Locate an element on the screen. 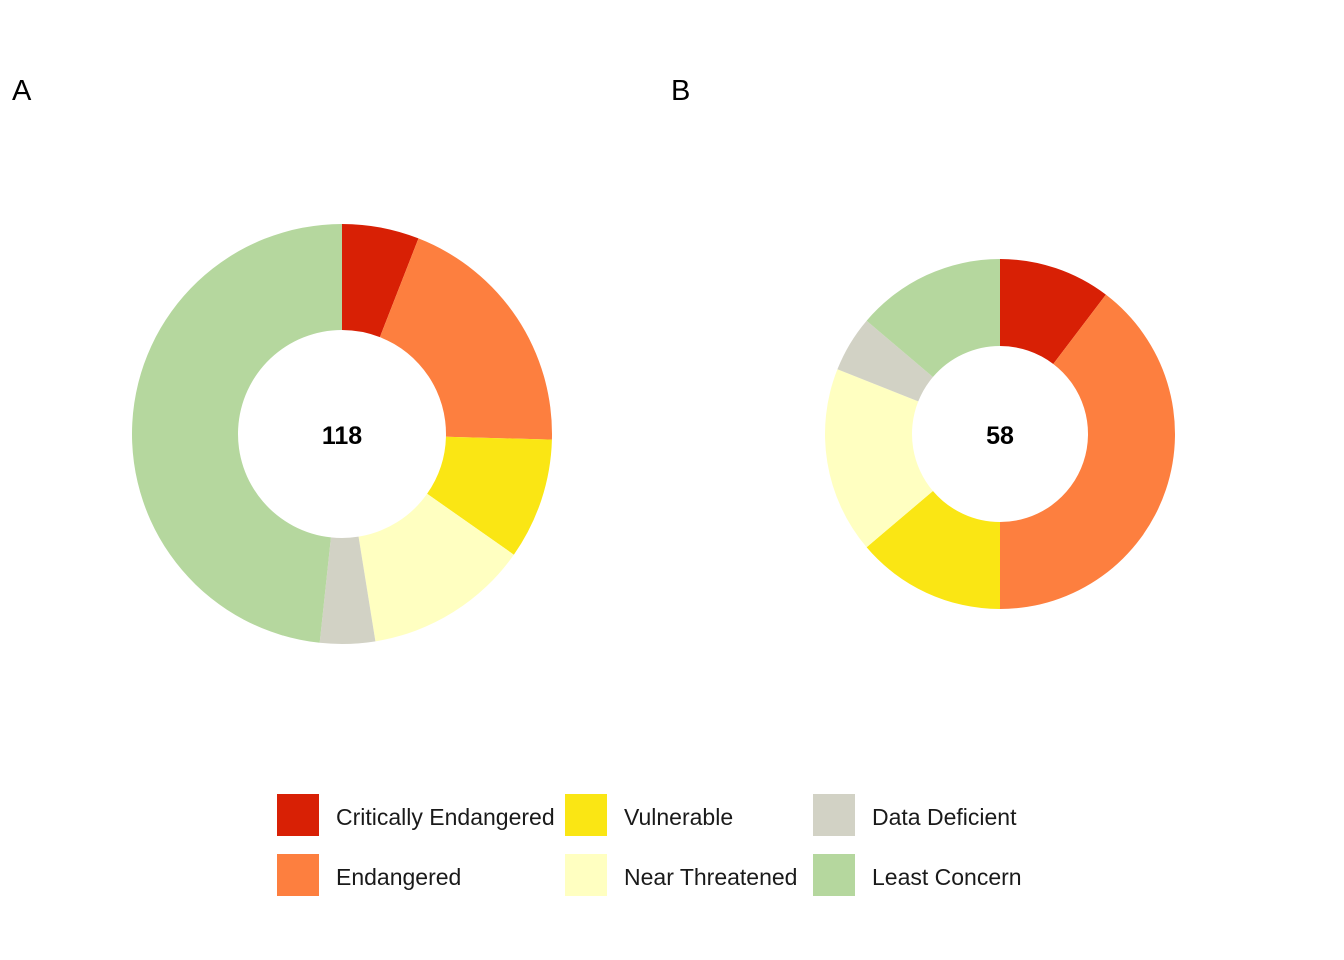 The height and width of the screenshot is (960, 1344). donut-b-slice-endangered is located at coordinates (1087, 451).